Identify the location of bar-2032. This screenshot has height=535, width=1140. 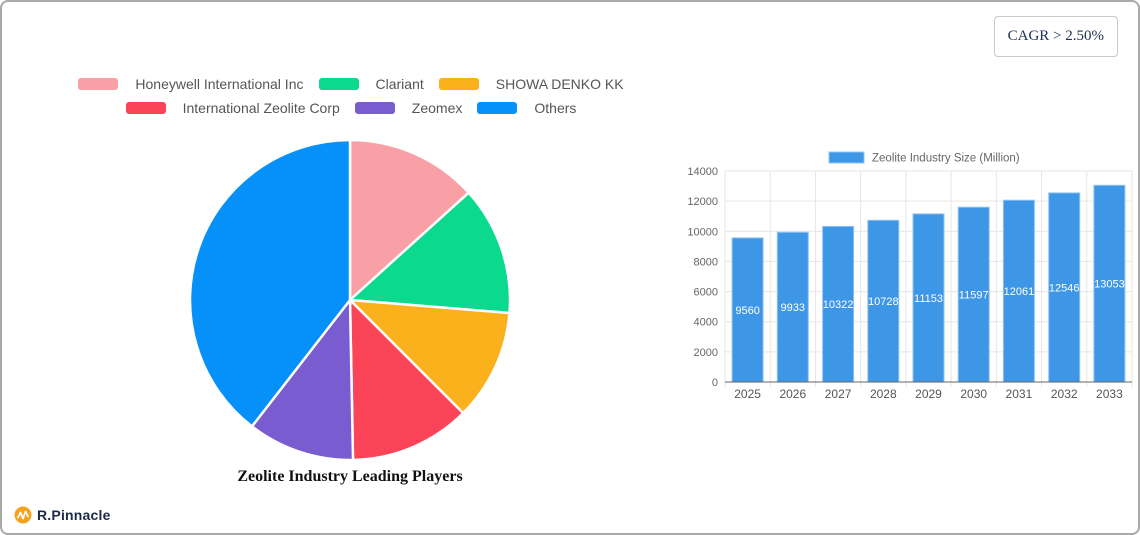
(1064, 287).